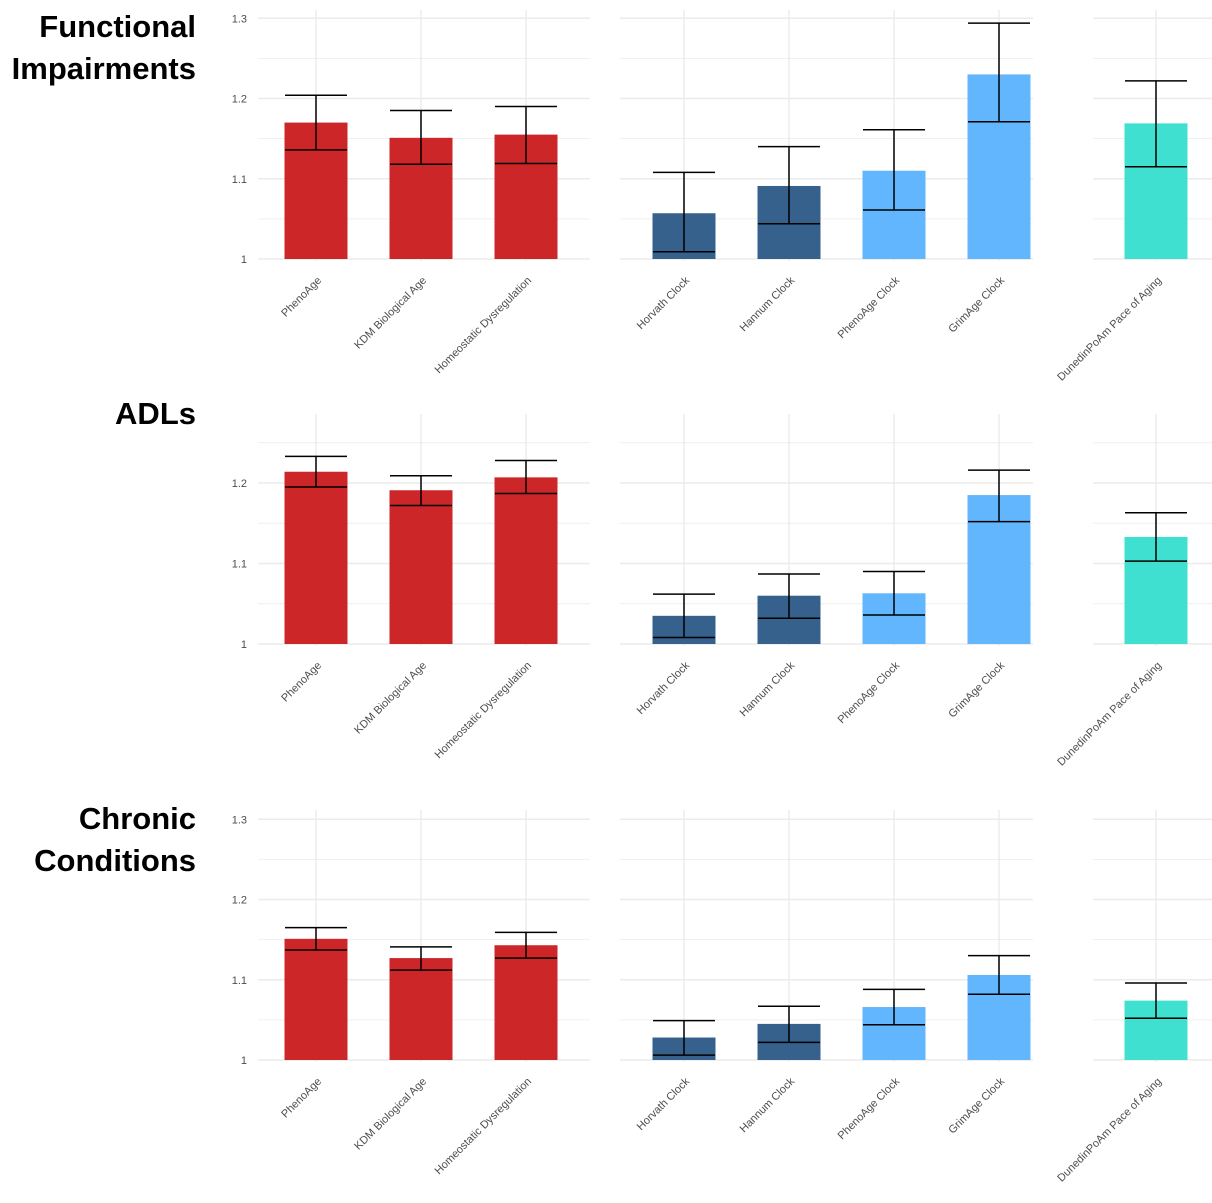 The height and width of the screenshot is (1203, 1212). What do you see at coordinates (103, 68) in the screenshot?
I see `row-title-line: Impairments` at bounding box center [103, 68].